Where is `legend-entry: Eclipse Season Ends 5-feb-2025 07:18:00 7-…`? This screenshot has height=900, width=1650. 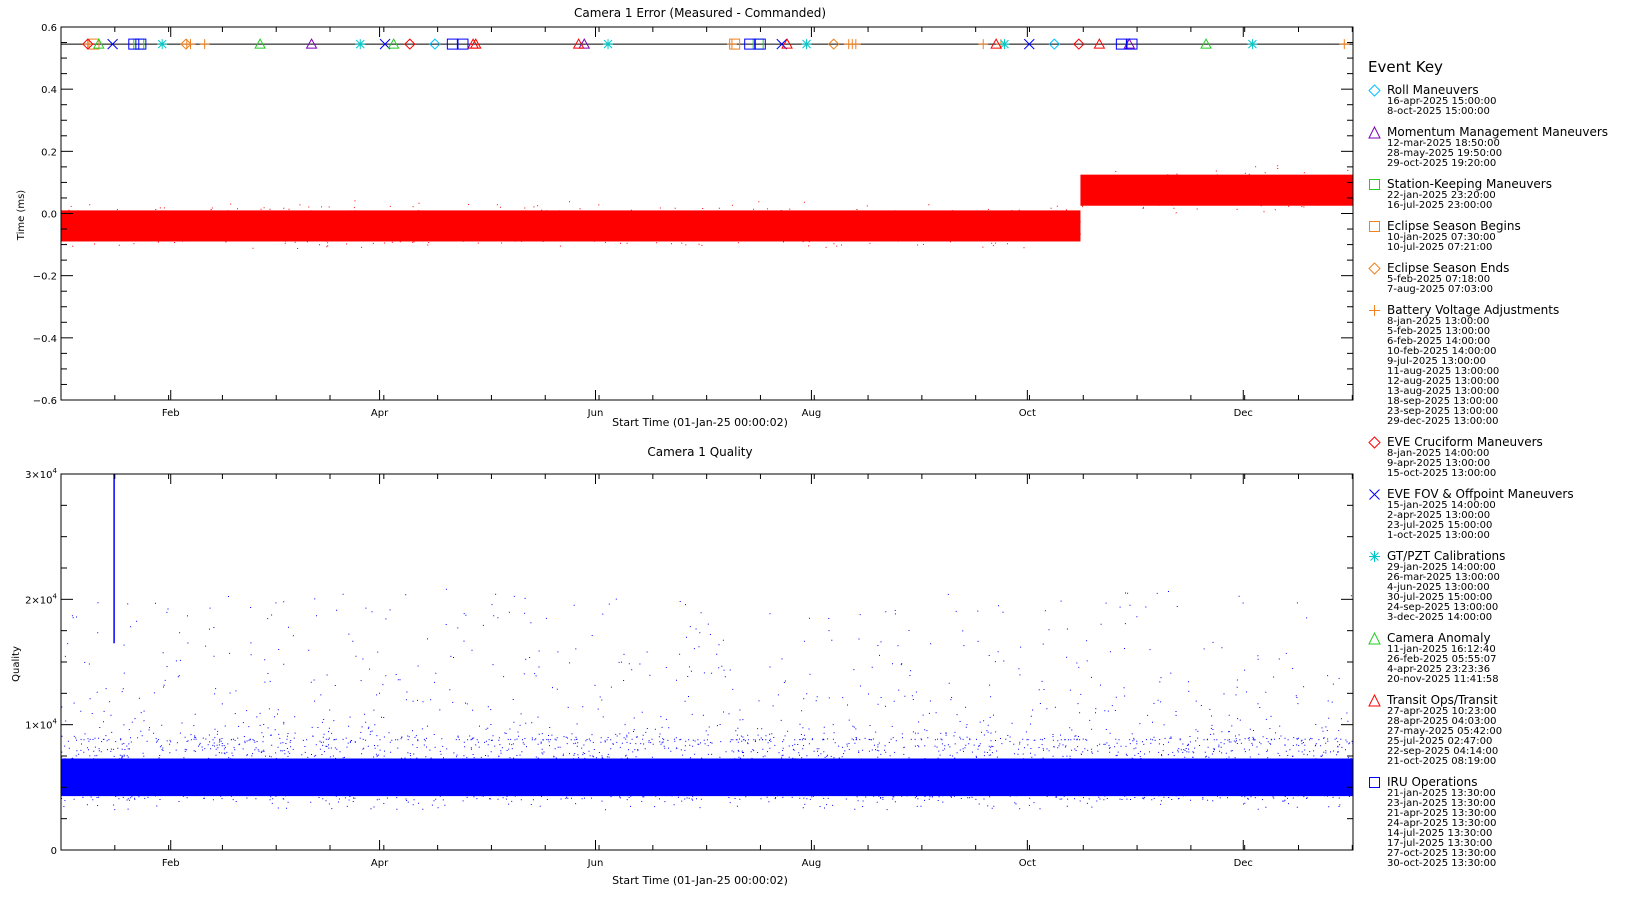 legend-entry: Eclipse Season Ends 5-feb-2025 07:18:00 7-… is located at coordinates (1508, 278).